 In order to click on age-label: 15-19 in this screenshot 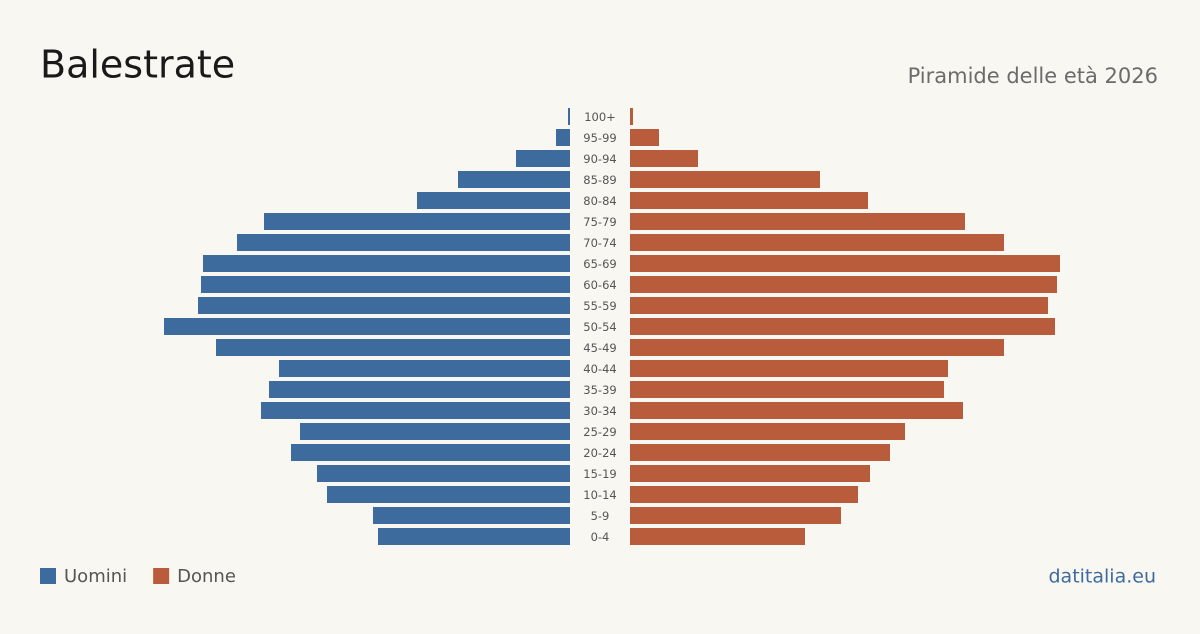, I will do `click(599, 474)`.